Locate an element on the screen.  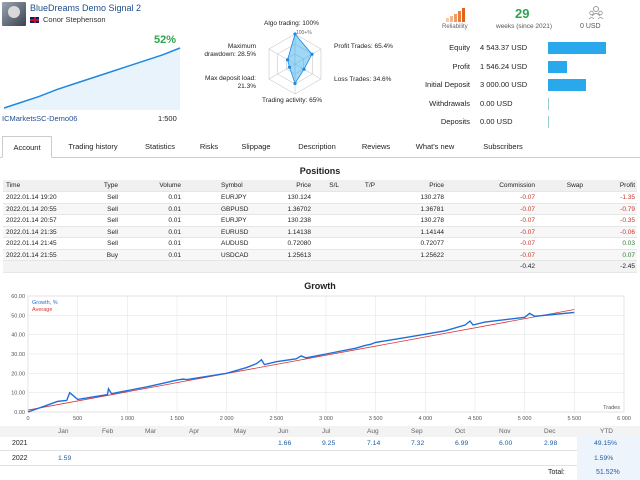
avatar is located at coordinates (14, 14).